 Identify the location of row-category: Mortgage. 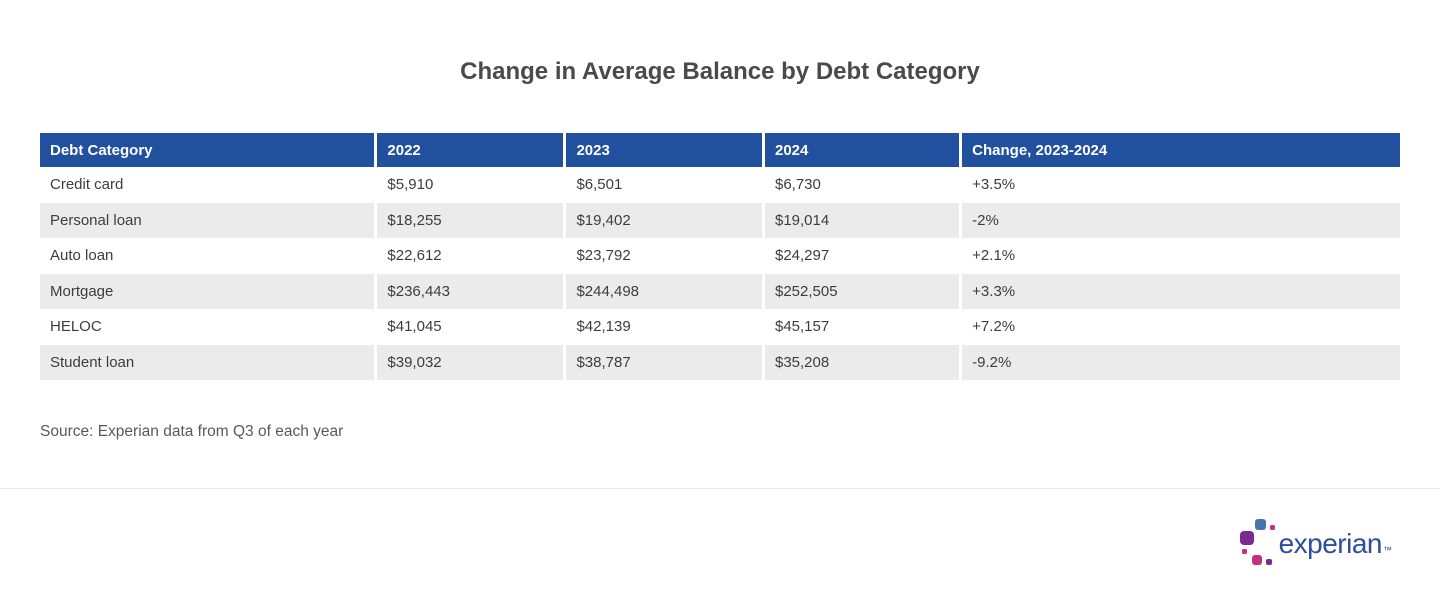
(209, 291).